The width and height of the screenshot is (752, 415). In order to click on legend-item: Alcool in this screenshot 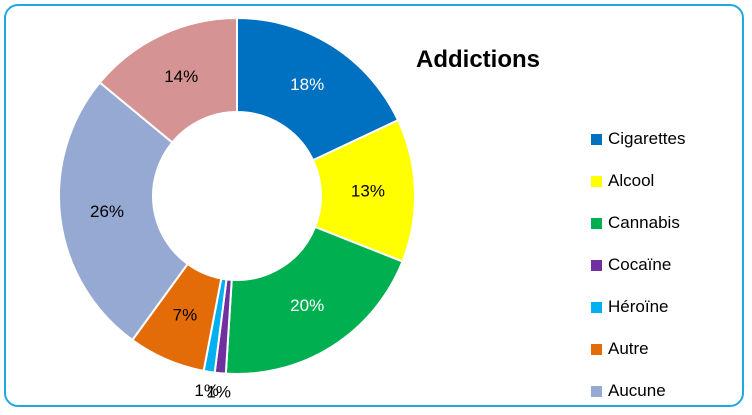, I will do `click(638, 181)`.